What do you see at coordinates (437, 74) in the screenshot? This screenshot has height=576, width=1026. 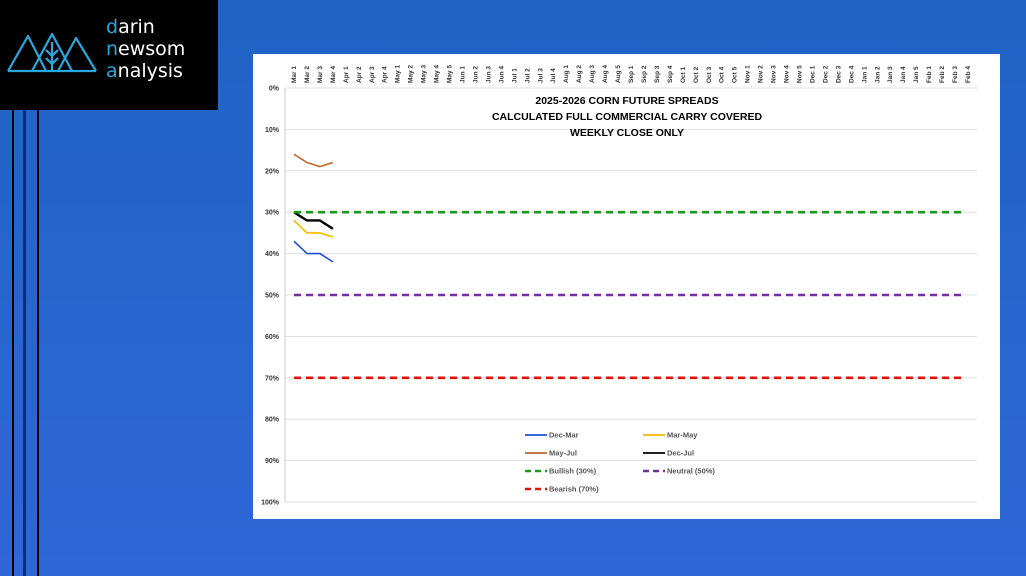 I see `x-tick-label: May 4` at bounding box center [437, 74].